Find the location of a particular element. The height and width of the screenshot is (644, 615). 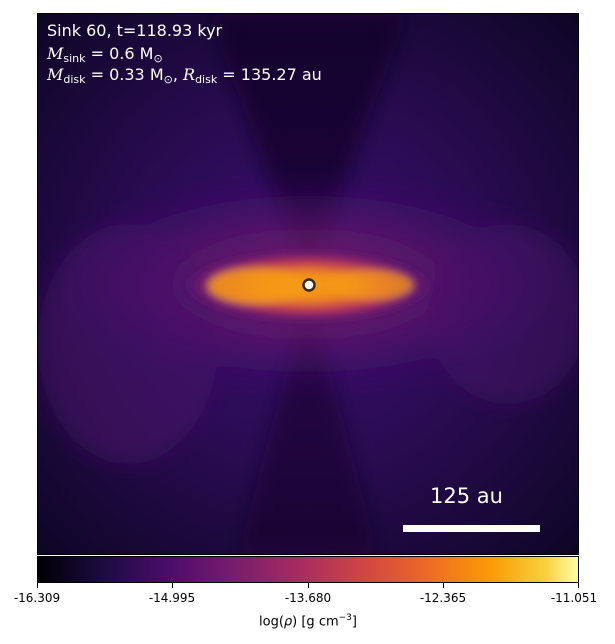

sink-marker is located at coordinates (309, 285).